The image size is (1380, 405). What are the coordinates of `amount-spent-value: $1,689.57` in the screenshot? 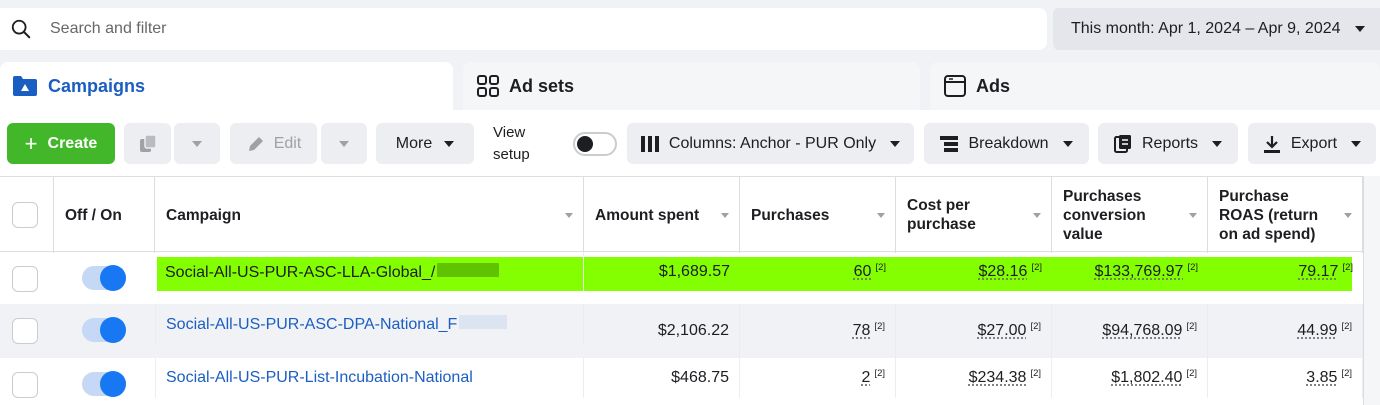 It's located at (694, 271).